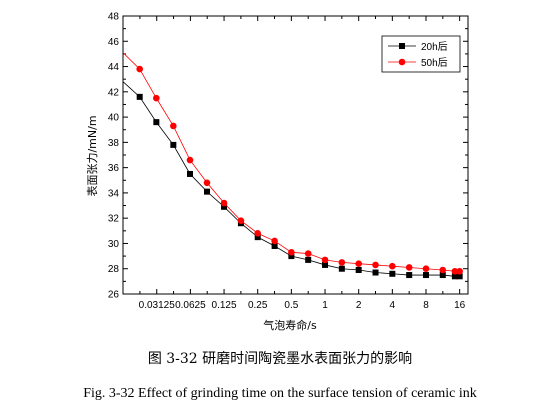 The height and width of the screenshot is (420, 560). What do you see at coordinates (190, 305) in the screenshot?
I see `x-tick-label: 0.0625` at bounding box center [190, 305].